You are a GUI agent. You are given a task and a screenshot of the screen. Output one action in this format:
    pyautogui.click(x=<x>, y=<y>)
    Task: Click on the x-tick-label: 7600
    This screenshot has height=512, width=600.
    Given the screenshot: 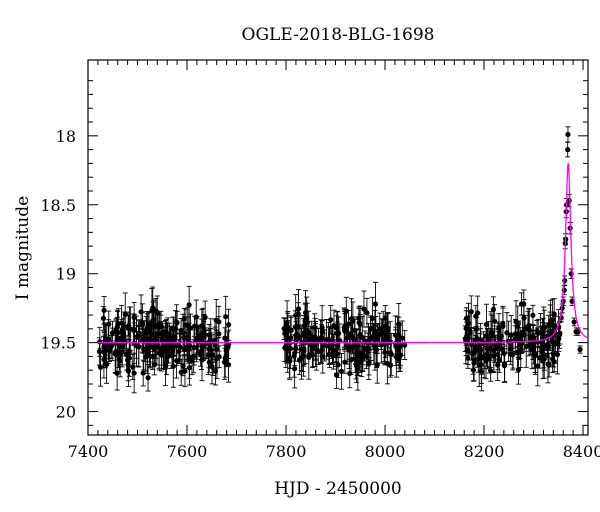 What is the action you would take?
    pyautogui.click(x=187, y=451)
    